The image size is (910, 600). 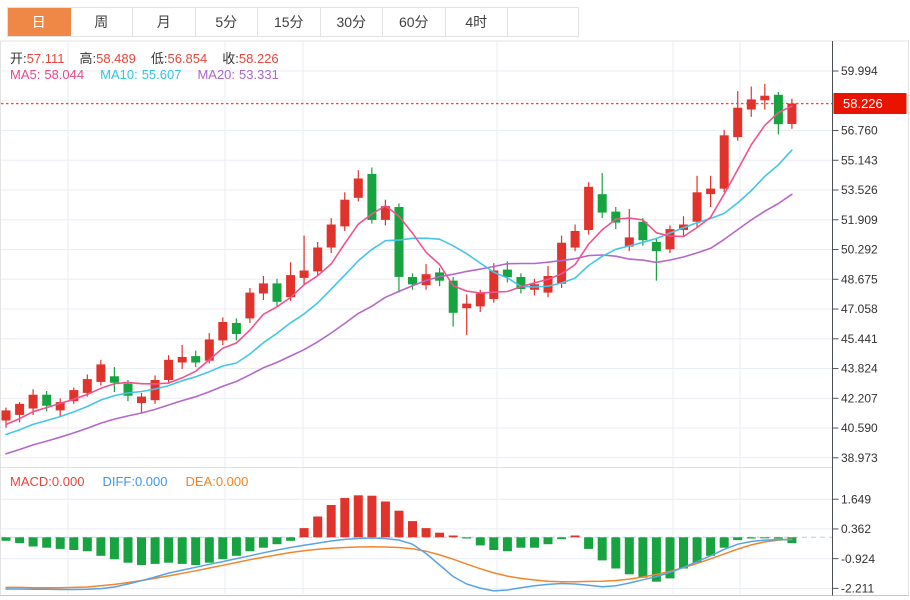 What do you see at coordinates (859, 71) in the screenshot?
I see `price-axis-label: 59.994` at bounding box center [859, 71].